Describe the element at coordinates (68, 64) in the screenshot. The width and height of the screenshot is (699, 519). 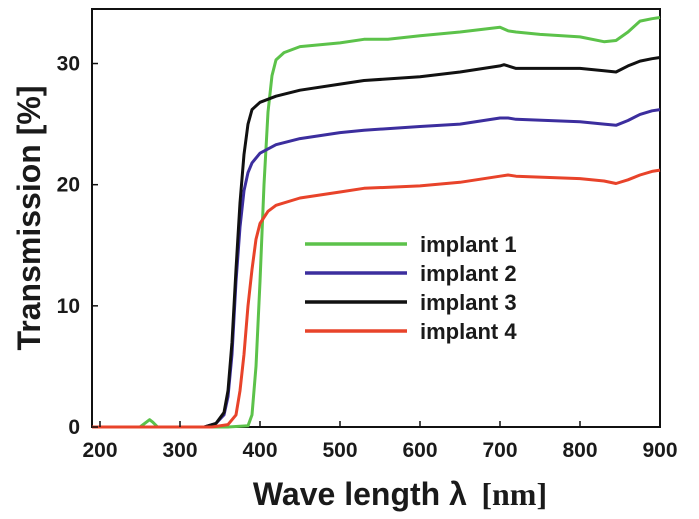
I see `y-tick-label: 30` at that location.